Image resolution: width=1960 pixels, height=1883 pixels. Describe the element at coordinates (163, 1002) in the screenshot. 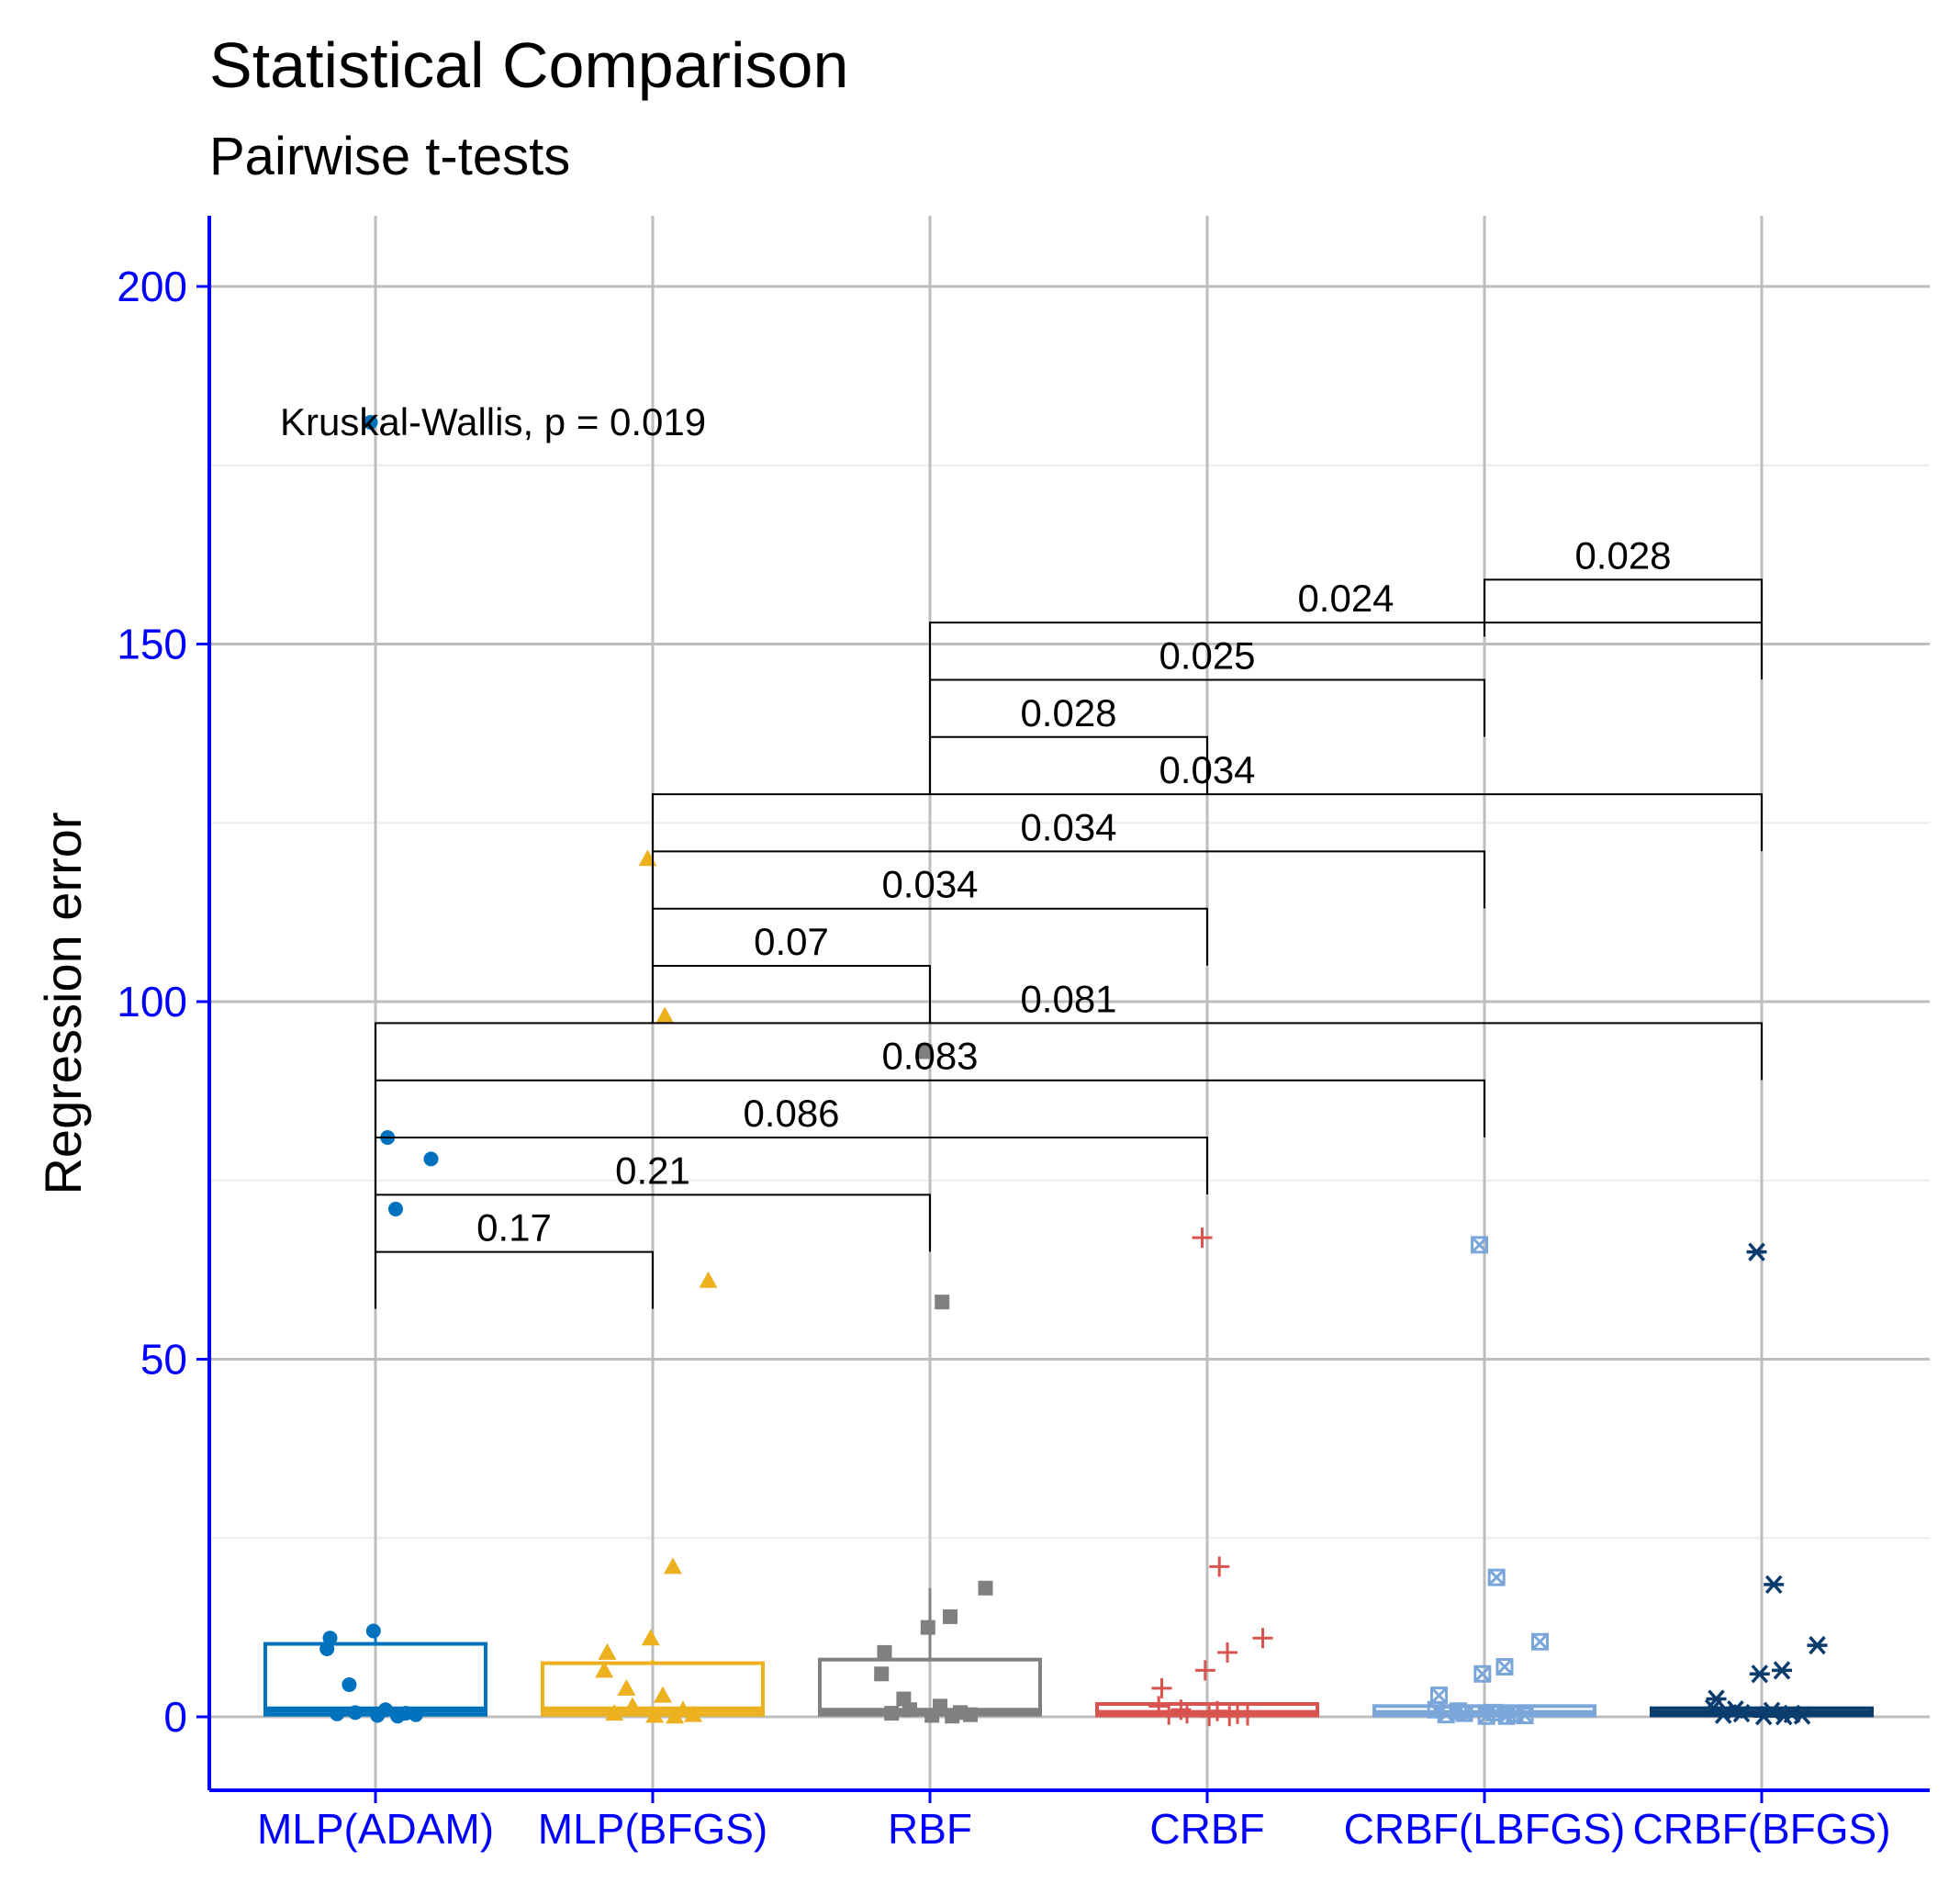

I see `y-tick-labels: 0 50 100 150 200` at that location.